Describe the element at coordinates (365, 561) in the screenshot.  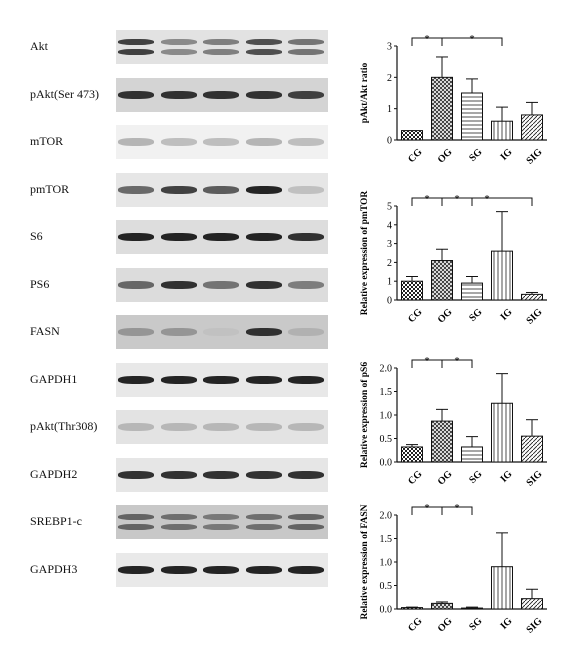
I see `y-axis-label: Relative expression of FASN` at that location.